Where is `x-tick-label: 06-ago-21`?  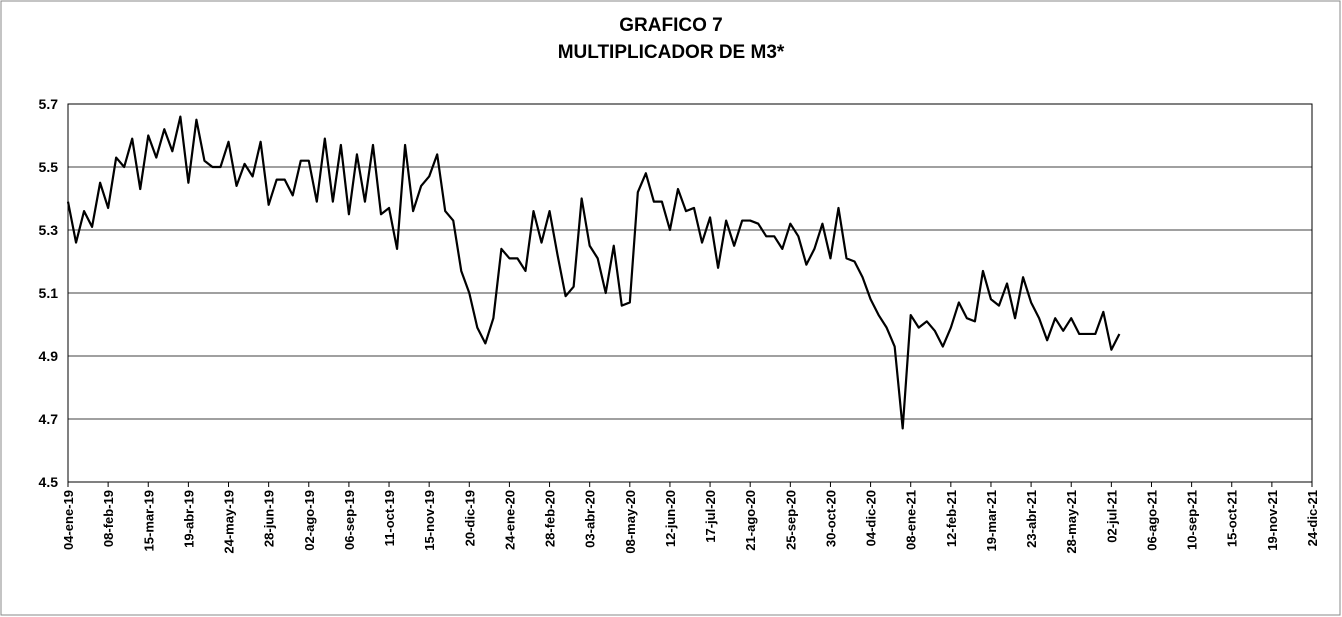 x-tick-label: 06-ago-21 is located at coordinates (1151, 520).